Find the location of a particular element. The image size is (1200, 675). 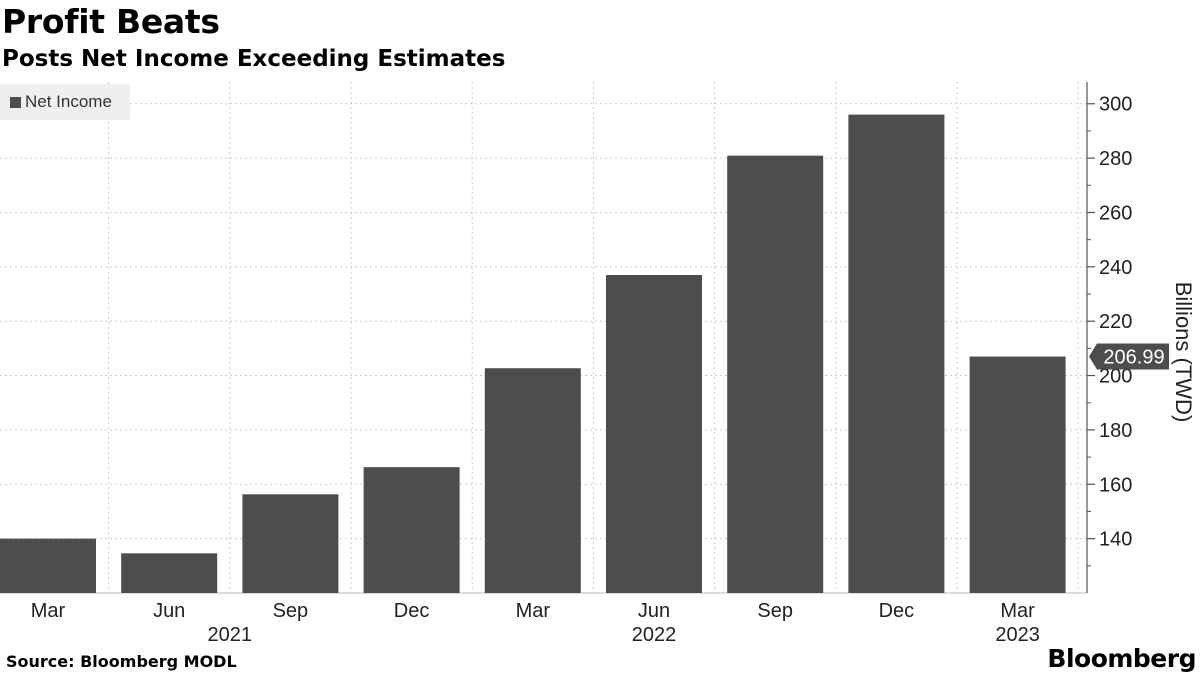

legend-label: Net Income is located at coordinates (68, 101).